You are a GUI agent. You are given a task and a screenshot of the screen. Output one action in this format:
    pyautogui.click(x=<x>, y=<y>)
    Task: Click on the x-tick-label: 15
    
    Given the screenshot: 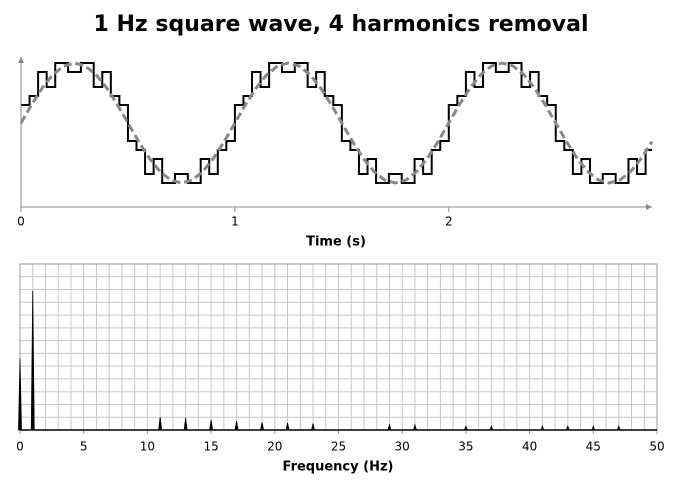 What is the action you would take?
    pyautogui.click(x=210, y=447)
    